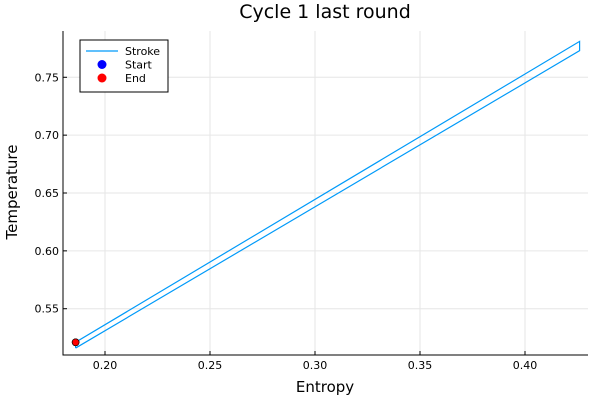 The width and height of the screenshot is (600, 400). Describe the element at coordinates (47, 309) in the screenshot. I see `y-tick-label: 0.55` at that location.